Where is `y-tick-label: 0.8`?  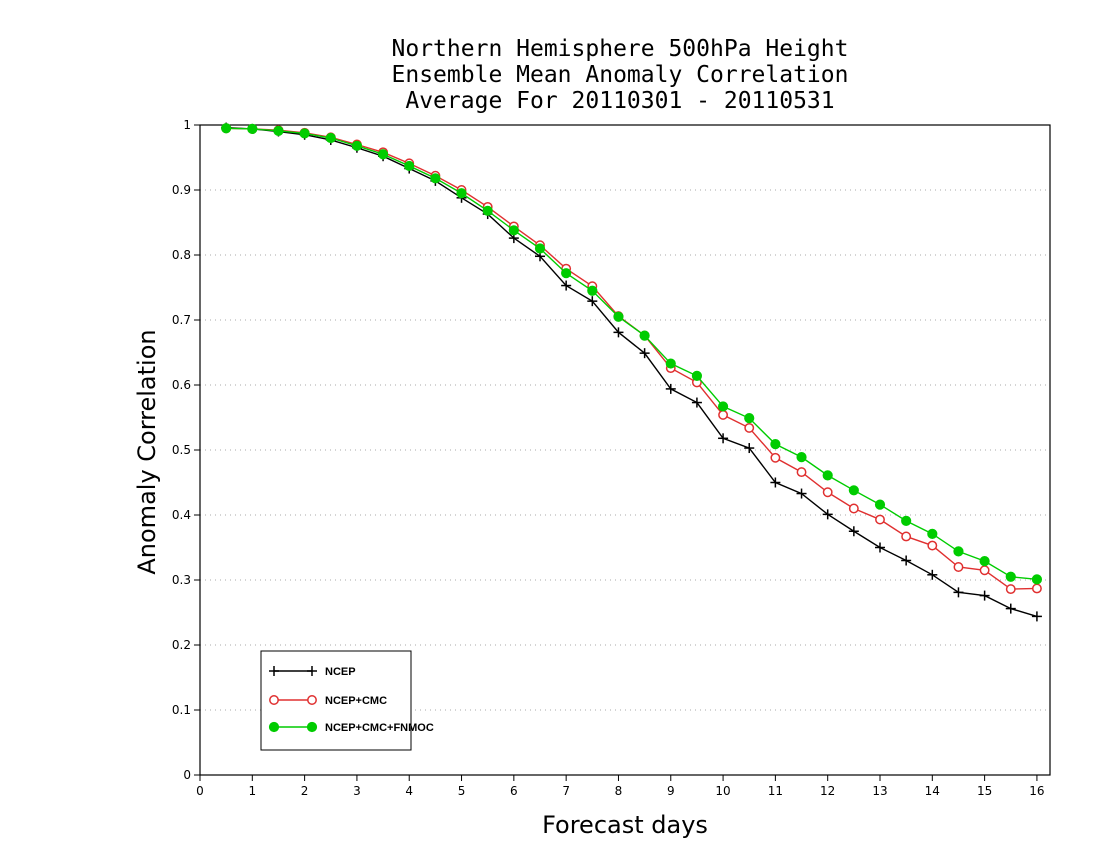
y-tick-label: 0.8 is located at coordinates (181, 255).